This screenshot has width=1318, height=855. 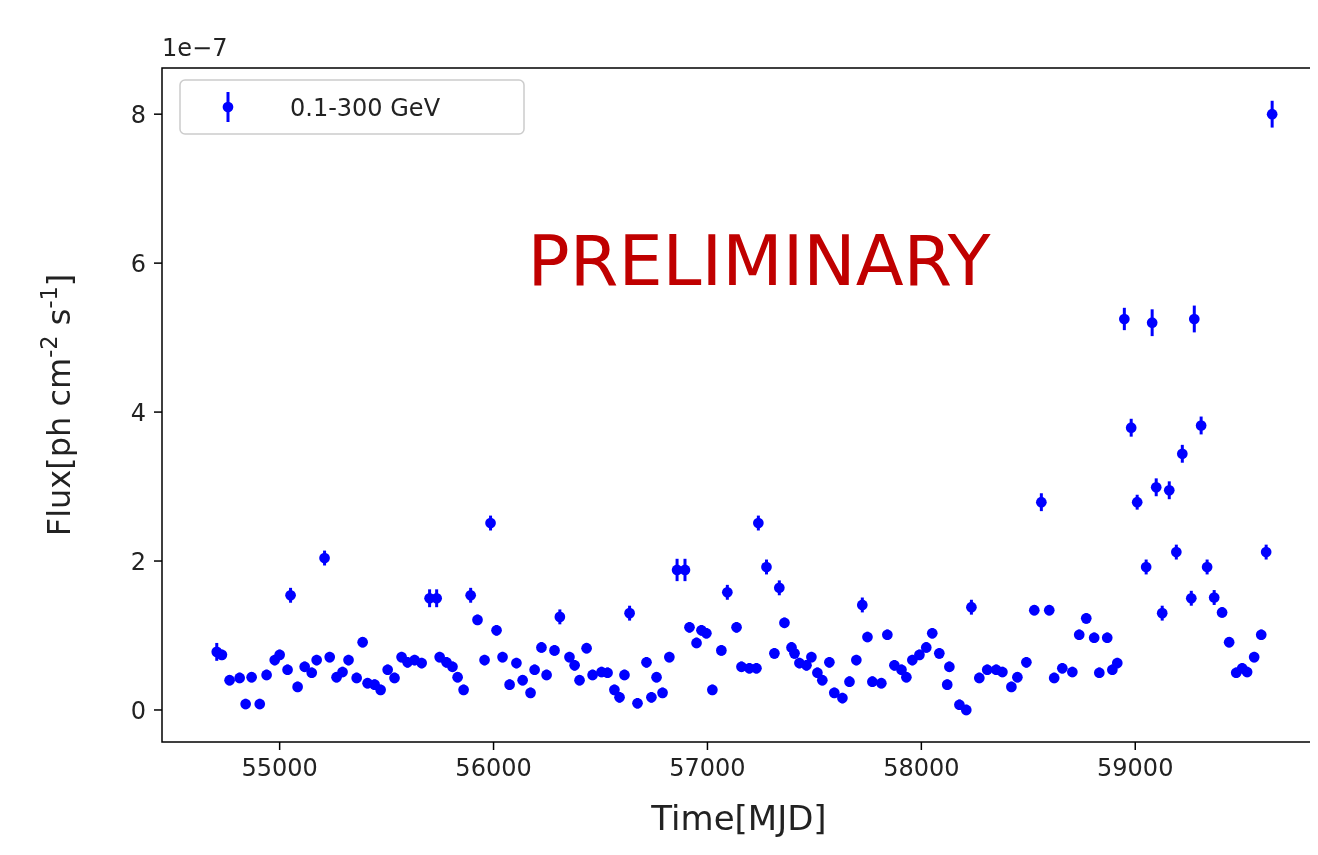 I want to click on legend-label: 0.1-300 GeV, so click(x=365, y=108).